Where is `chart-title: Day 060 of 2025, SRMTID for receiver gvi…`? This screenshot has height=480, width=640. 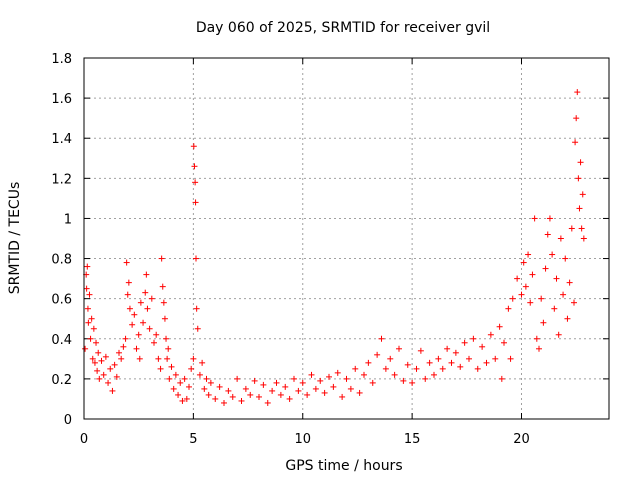
chart-title: Day 060 of 2025, SRMTID for receiver gvi… is located at coordinates (343, 28).